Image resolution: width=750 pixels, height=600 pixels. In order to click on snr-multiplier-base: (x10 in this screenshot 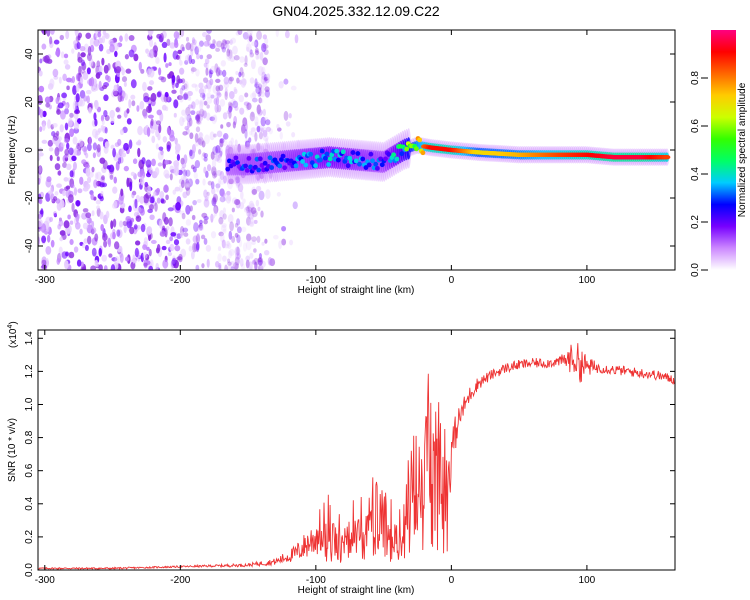, I will do `click(13, 338)`.